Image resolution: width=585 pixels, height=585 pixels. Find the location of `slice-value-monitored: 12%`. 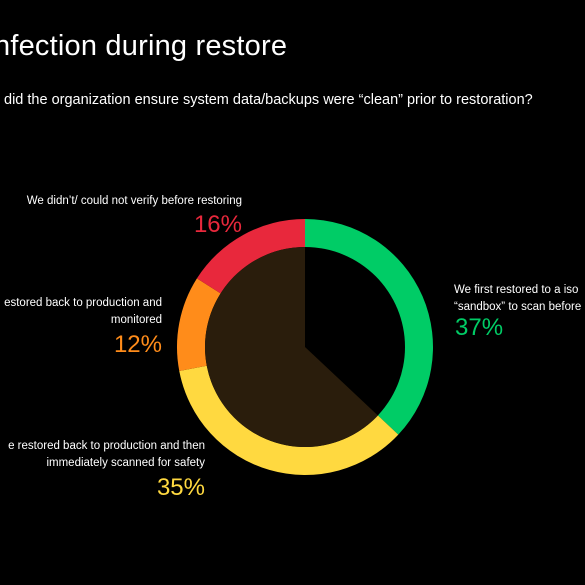

slice-value-monitored: 12% is located at coordinates (137, 344).